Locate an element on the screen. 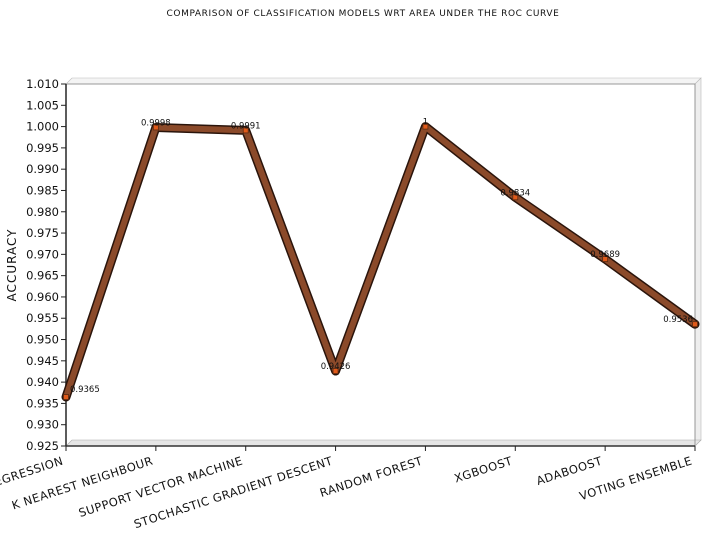 This screenshot has width=726, height=543. y-tick-label: 0.960 is located at coordinates (42, 297).